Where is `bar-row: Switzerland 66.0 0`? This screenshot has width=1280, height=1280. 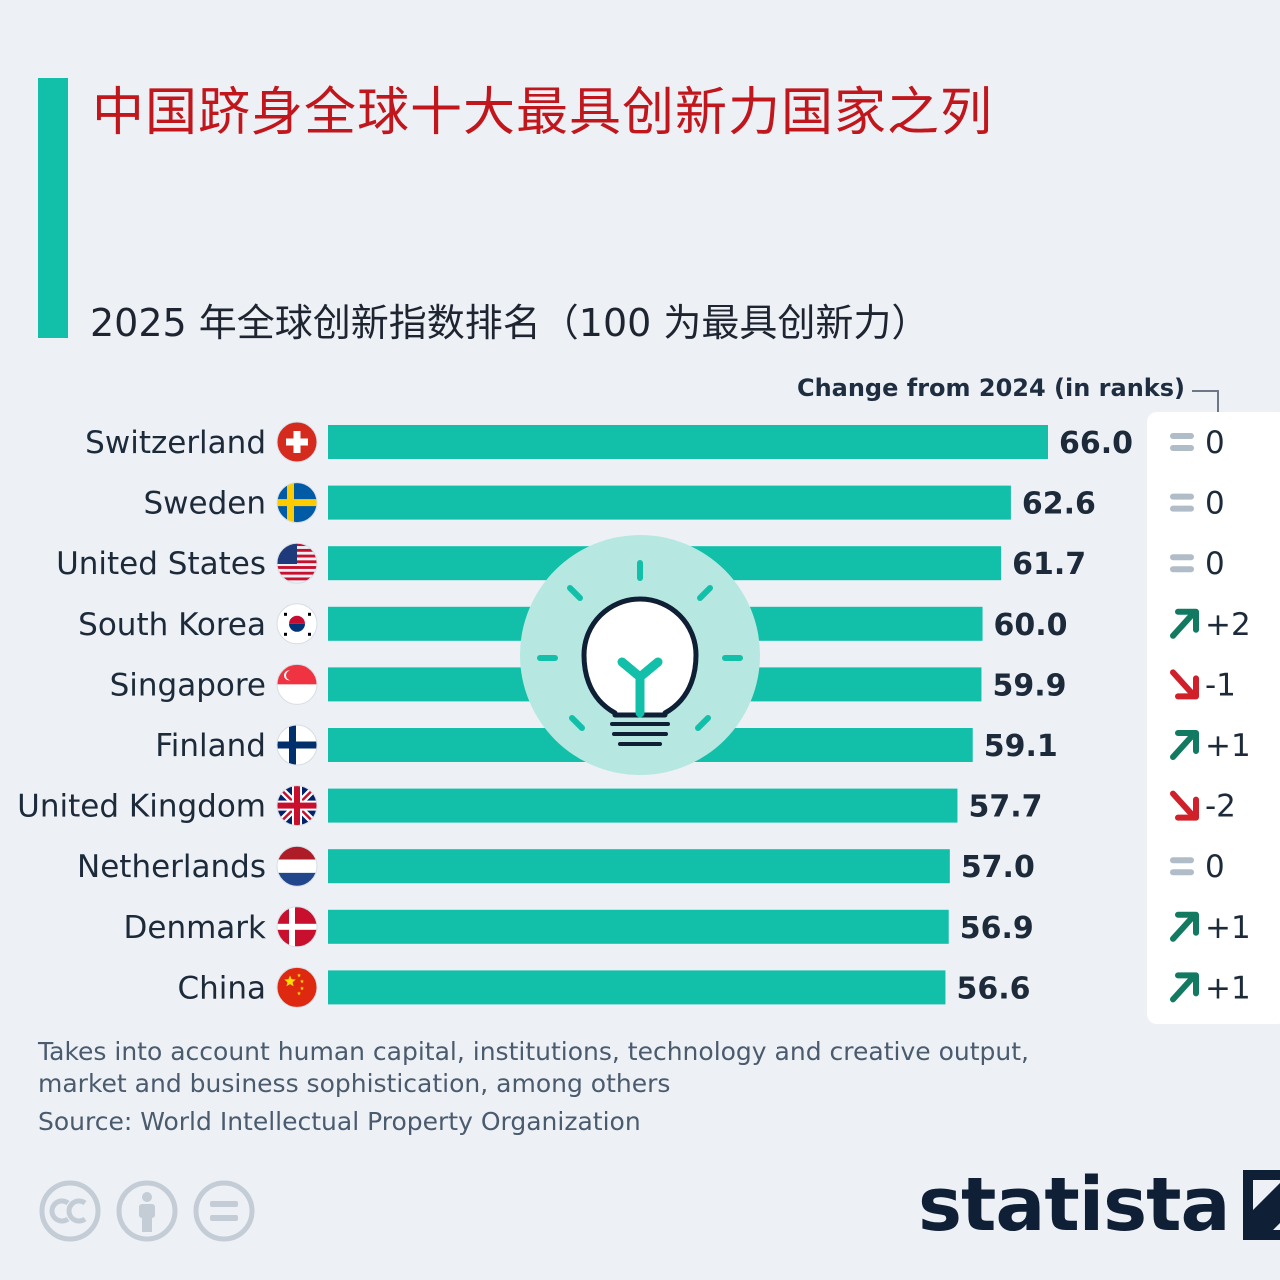
bar-row: Switzerland 66.0 0 is located at coordinates (655, 442).